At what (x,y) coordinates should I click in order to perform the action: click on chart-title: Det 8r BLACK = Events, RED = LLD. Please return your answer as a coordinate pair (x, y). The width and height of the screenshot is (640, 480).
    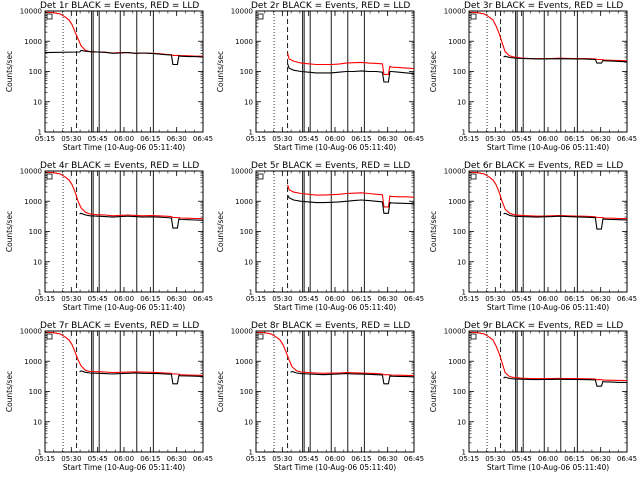
    Looking at the image, I should click on (330, 326).